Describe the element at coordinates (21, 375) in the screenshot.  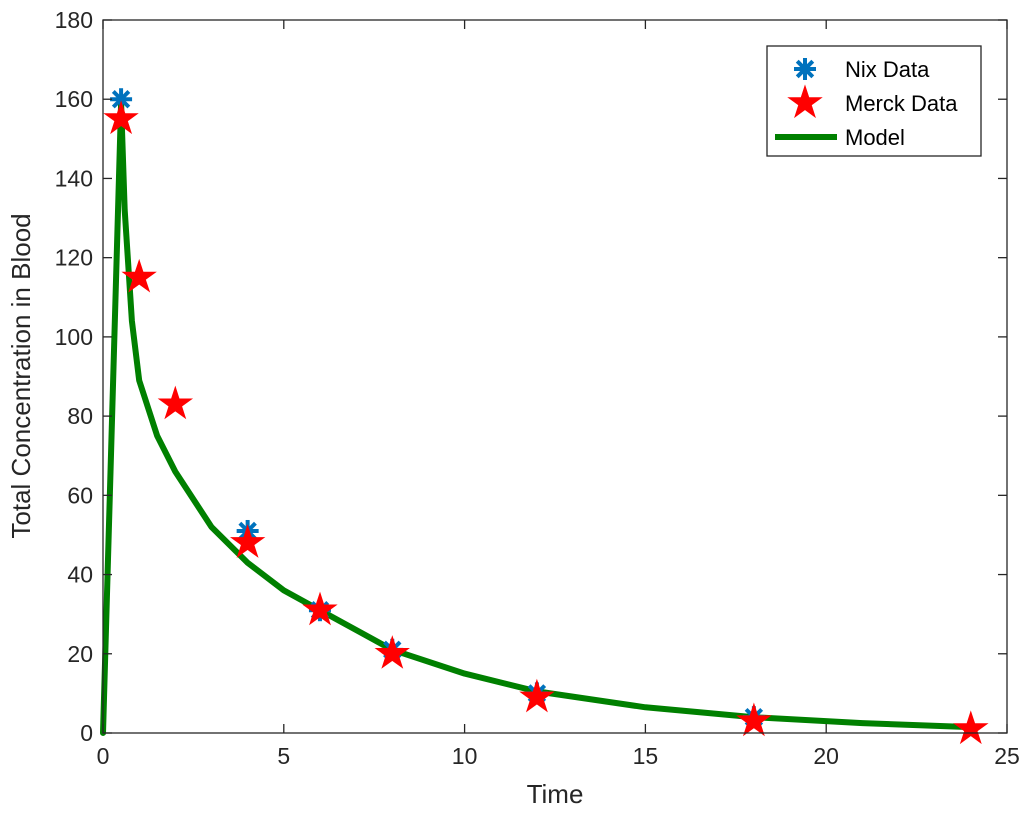
I see `y-axis-title: Total Concentration in Blood` at that location.